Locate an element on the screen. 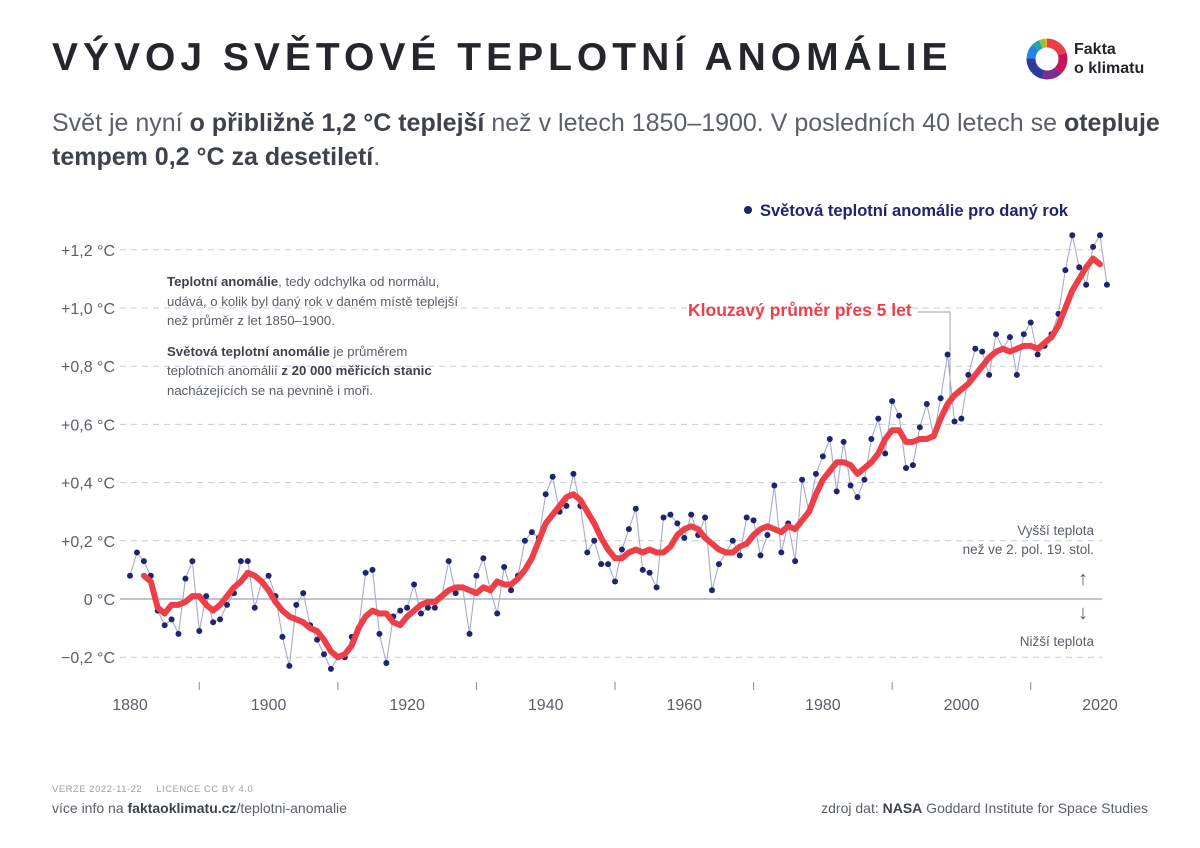 The image size is (1200, 848). higher-line-1: Vyšší teplota is located at coordinates (1055, 530).